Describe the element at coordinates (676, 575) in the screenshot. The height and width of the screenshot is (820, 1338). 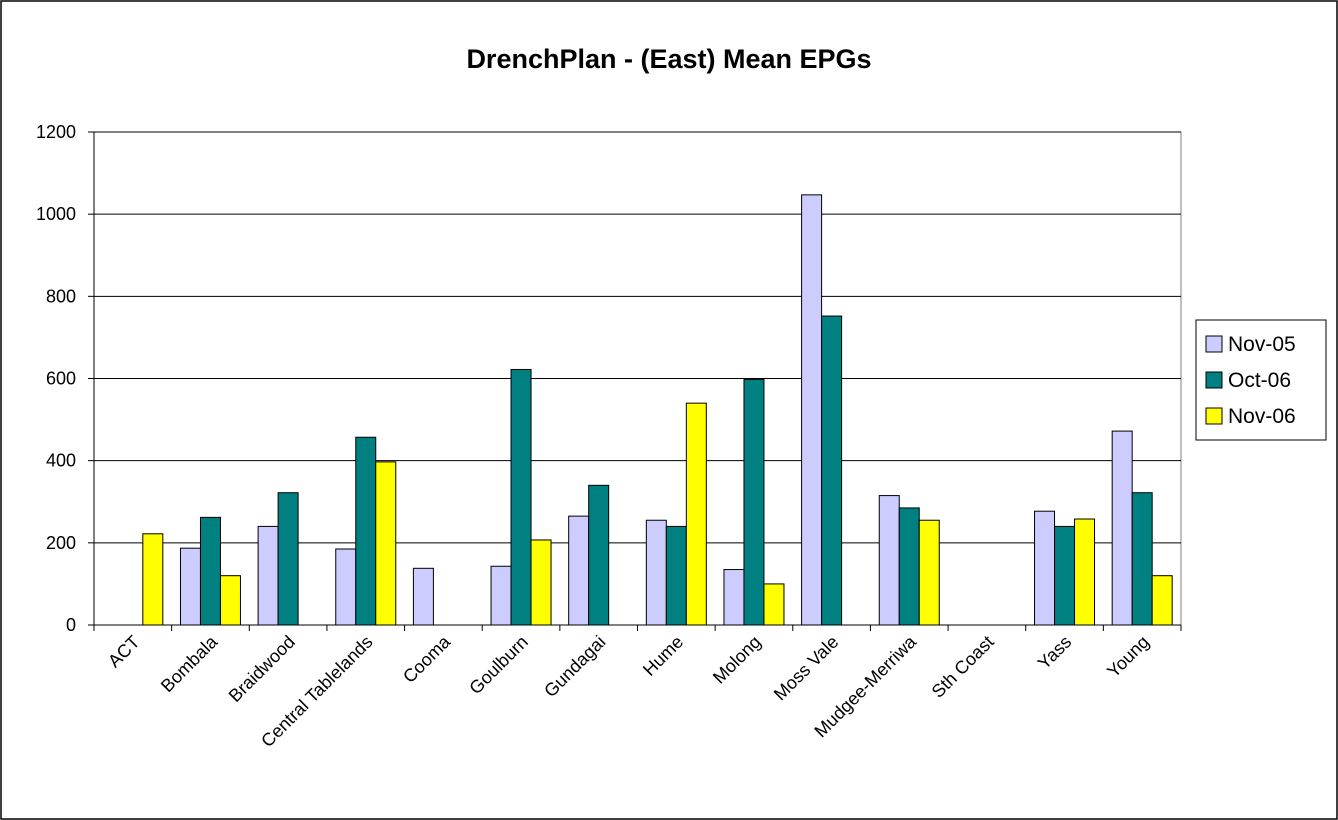
I see `bar-oct-06-hume` at that location.